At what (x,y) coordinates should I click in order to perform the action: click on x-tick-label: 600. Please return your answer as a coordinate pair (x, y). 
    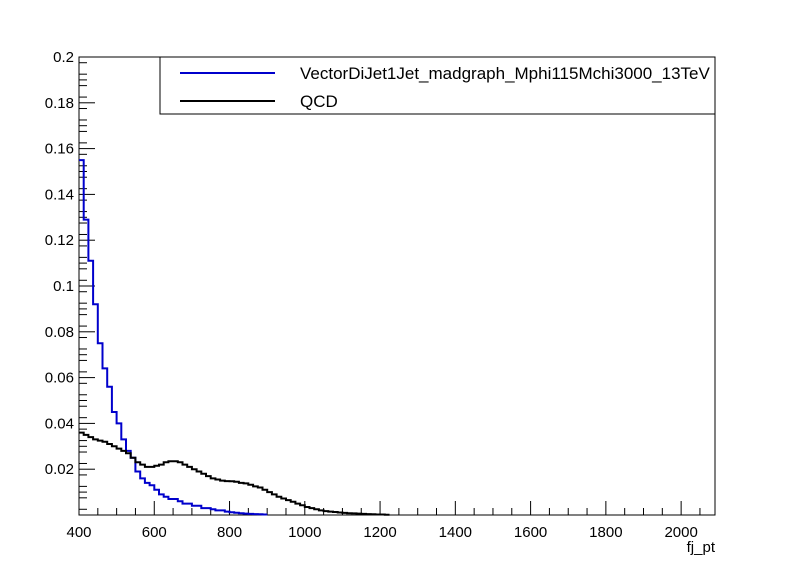
    Looking at the image, I should click on (154, 532).